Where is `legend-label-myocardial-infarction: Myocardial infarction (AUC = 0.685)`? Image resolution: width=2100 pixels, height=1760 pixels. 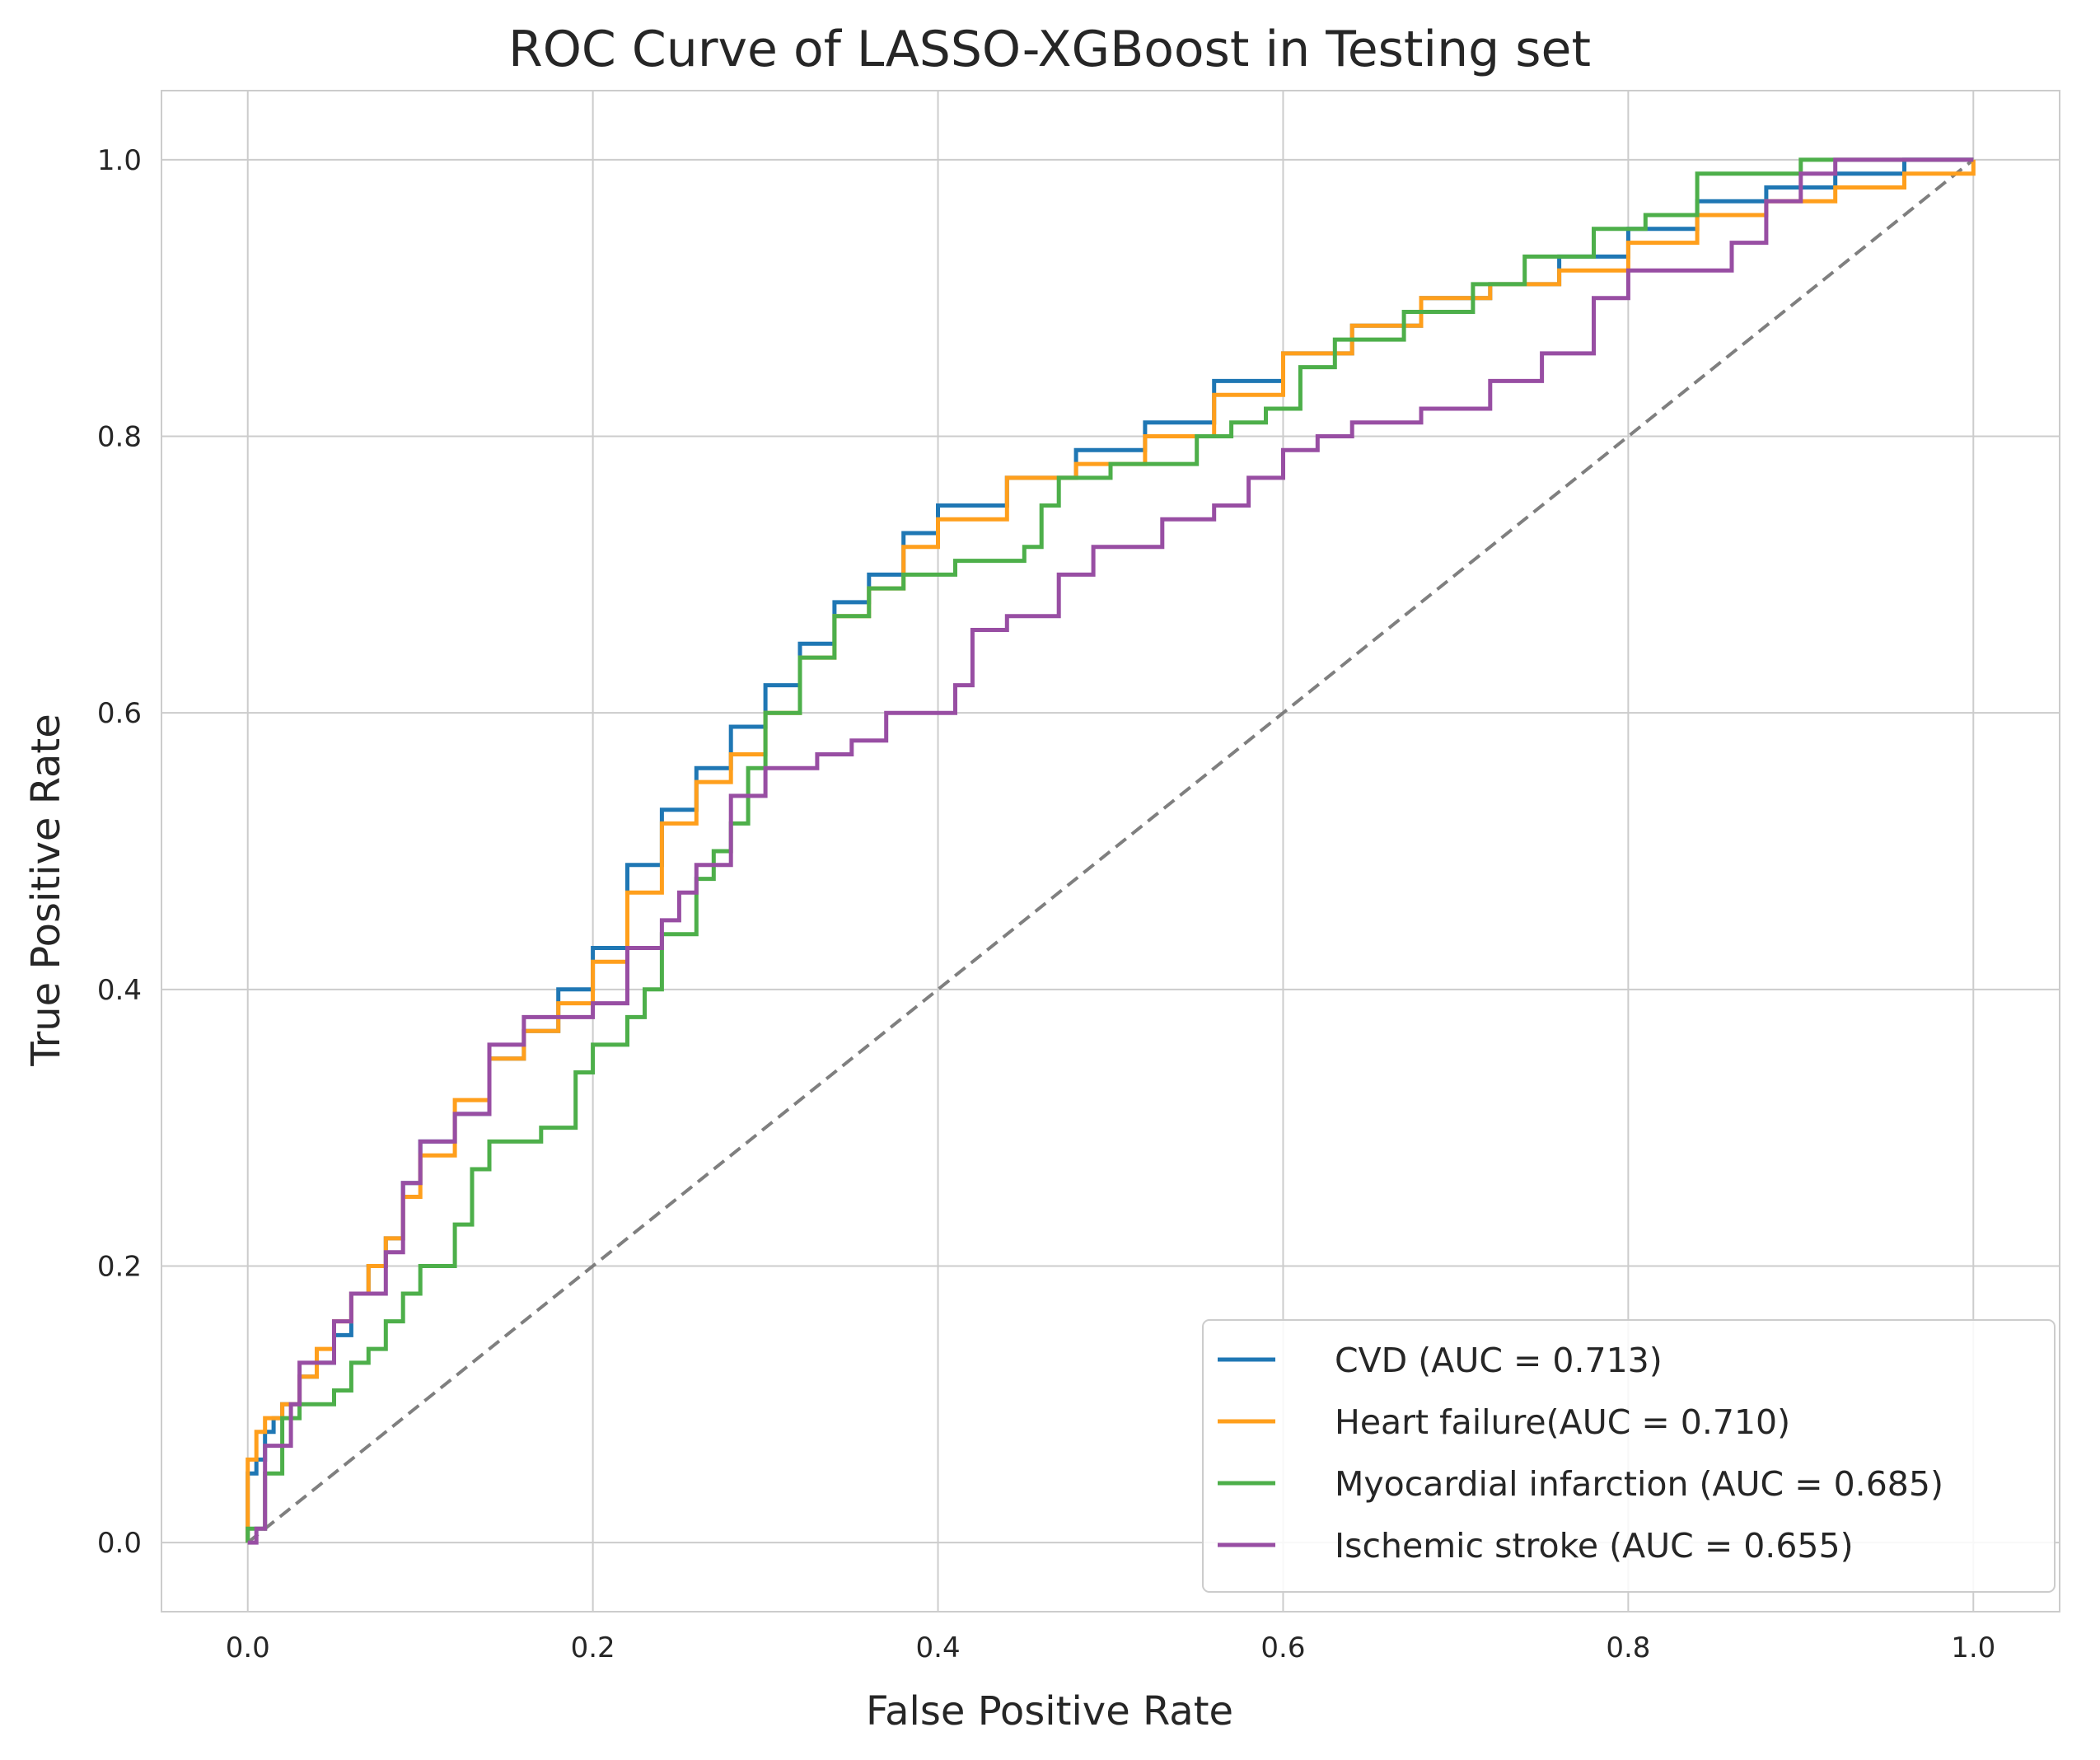
legend-label-myocardial-infarction: Myocardial infarction (AUC = 0.685) is located at coordinates (1639, 1484).